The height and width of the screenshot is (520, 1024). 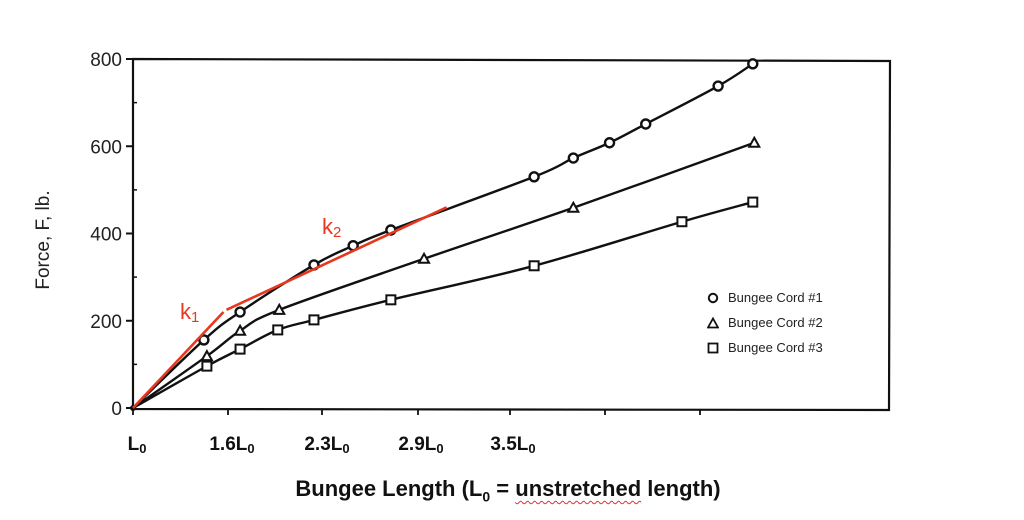 I want to click on legend-item-cord-2: Bungee Cord #2, so click(x=764, y=322).